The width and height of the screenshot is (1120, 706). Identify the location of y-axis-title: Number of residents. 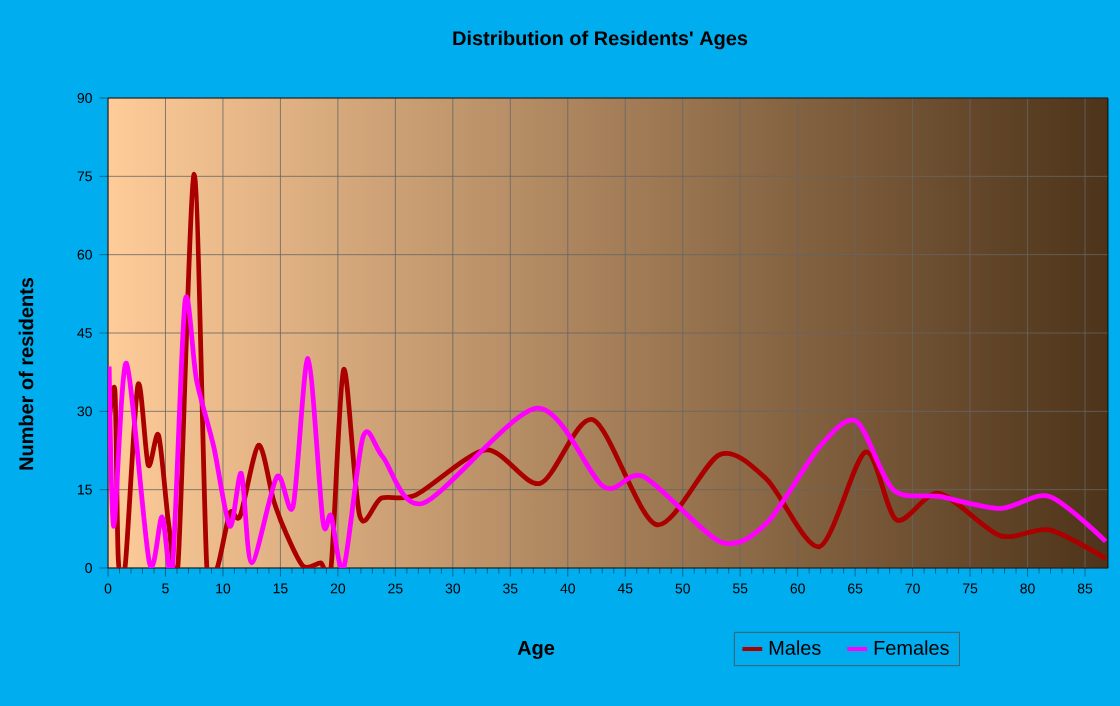
(26, 373).